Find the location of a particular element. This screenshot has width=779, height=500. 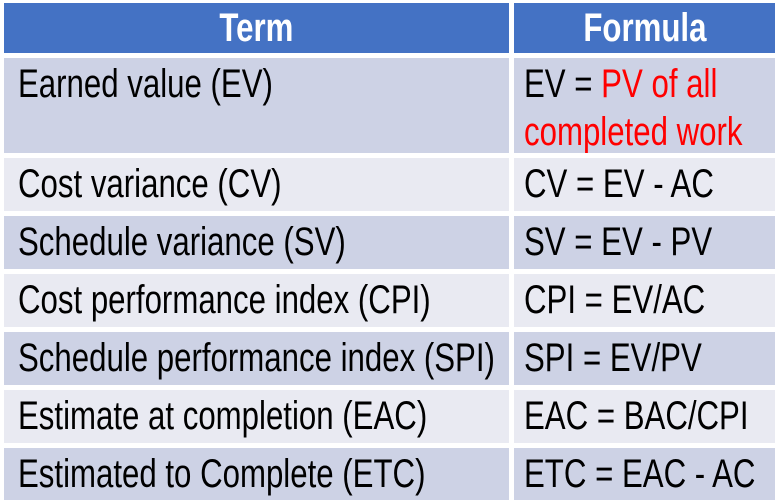

term-cell: Cost variance (CV) is located at coordinates (256, 184).